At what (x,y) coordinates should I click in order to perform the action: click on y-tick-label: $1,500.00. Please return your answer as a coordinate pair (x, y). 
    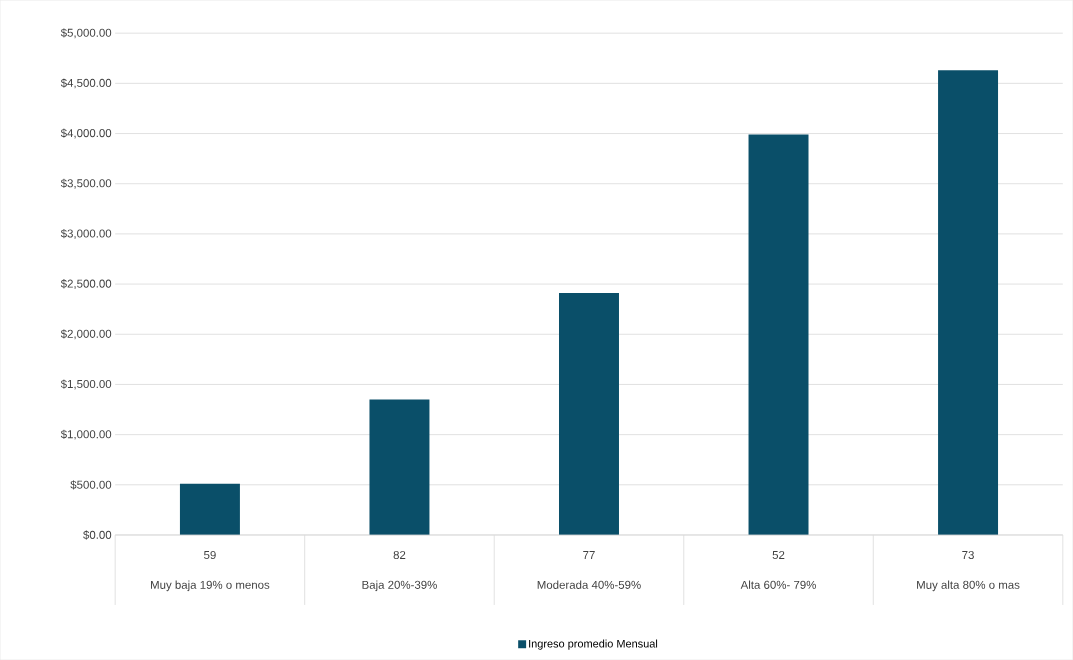
    Looking at the image, I should click on (86, 384).